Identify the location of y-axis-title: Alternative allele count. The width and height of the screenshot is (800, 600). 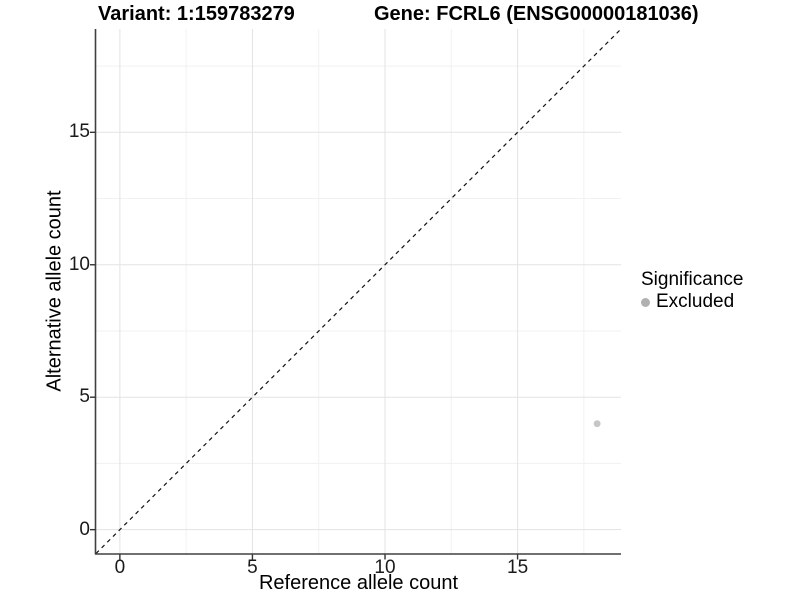
(54, 291).